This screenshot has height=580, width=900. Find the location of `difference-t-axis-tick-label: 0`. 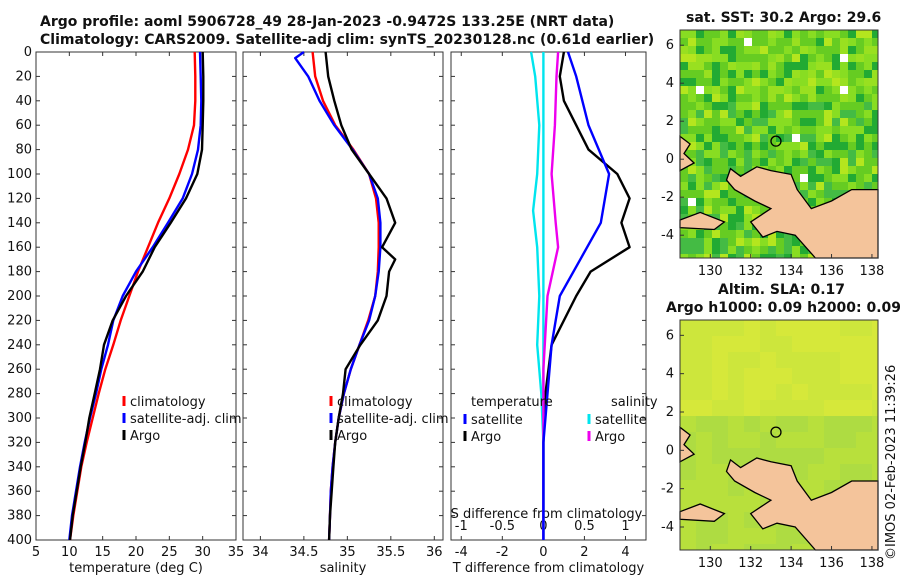

difference-t-axis-tick-label: 0 is located at coordinates (543, 552).